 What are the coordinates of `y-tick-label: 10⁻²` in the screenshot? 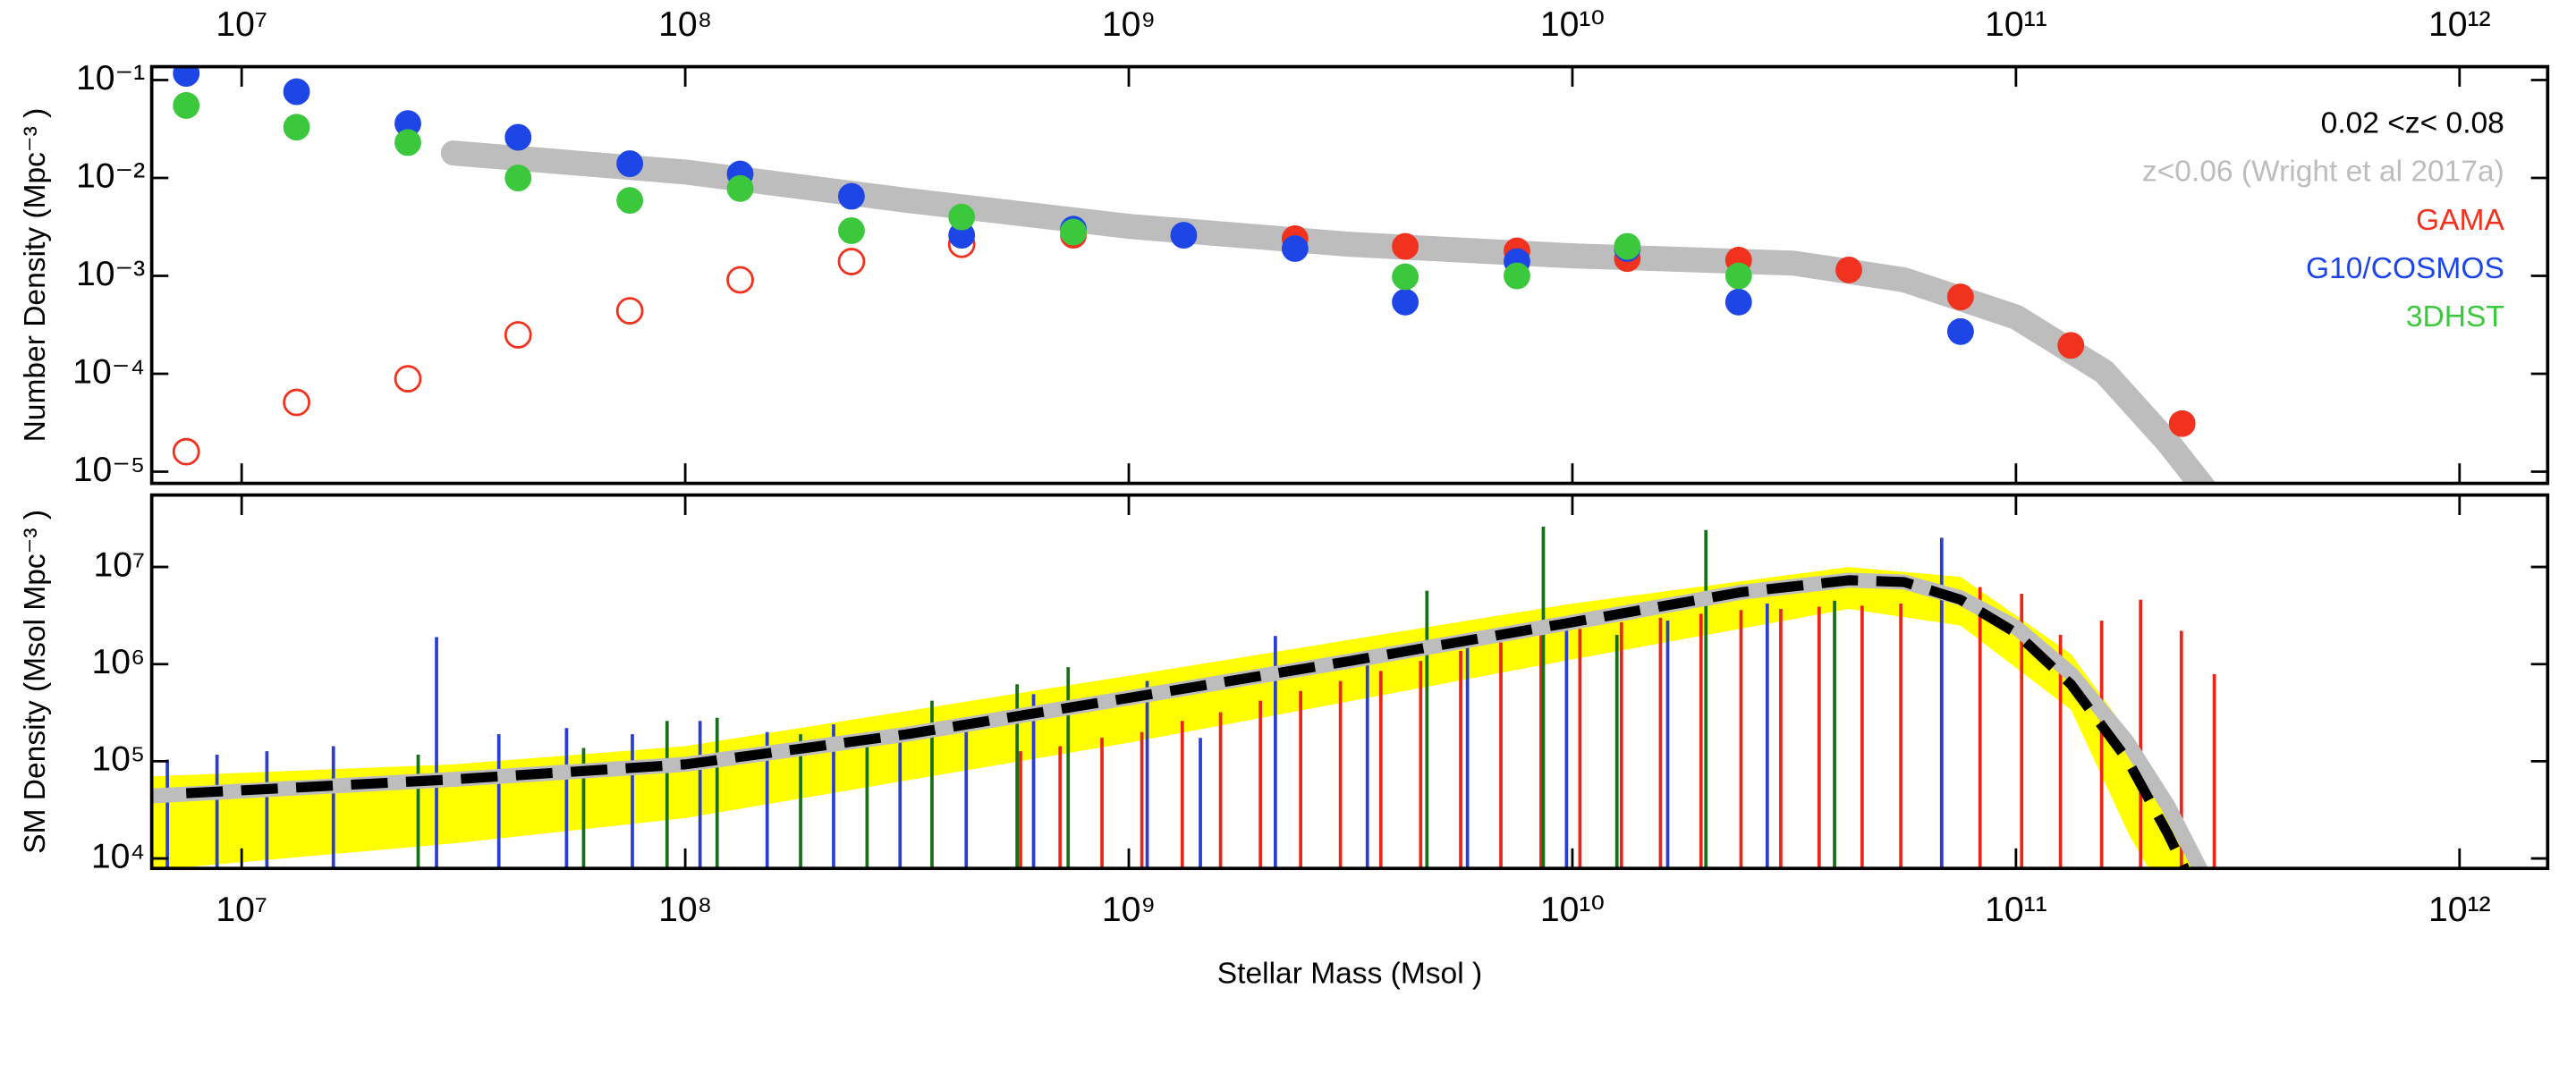 It's located at (110, 175).